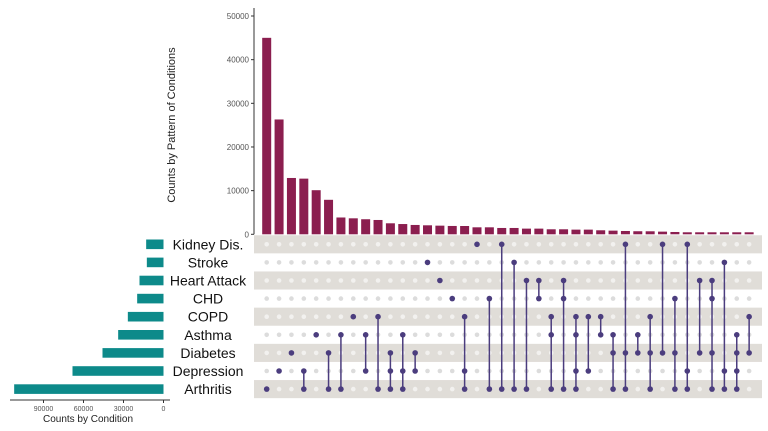 The image size is (768, 431). I want to click on set-label: Stroke, so click(208, 262).